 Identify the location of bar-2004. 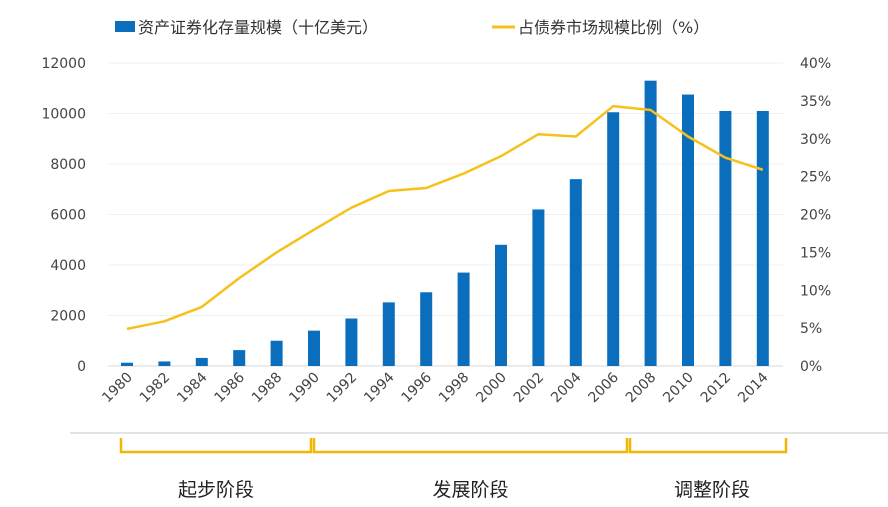
(575, 272).